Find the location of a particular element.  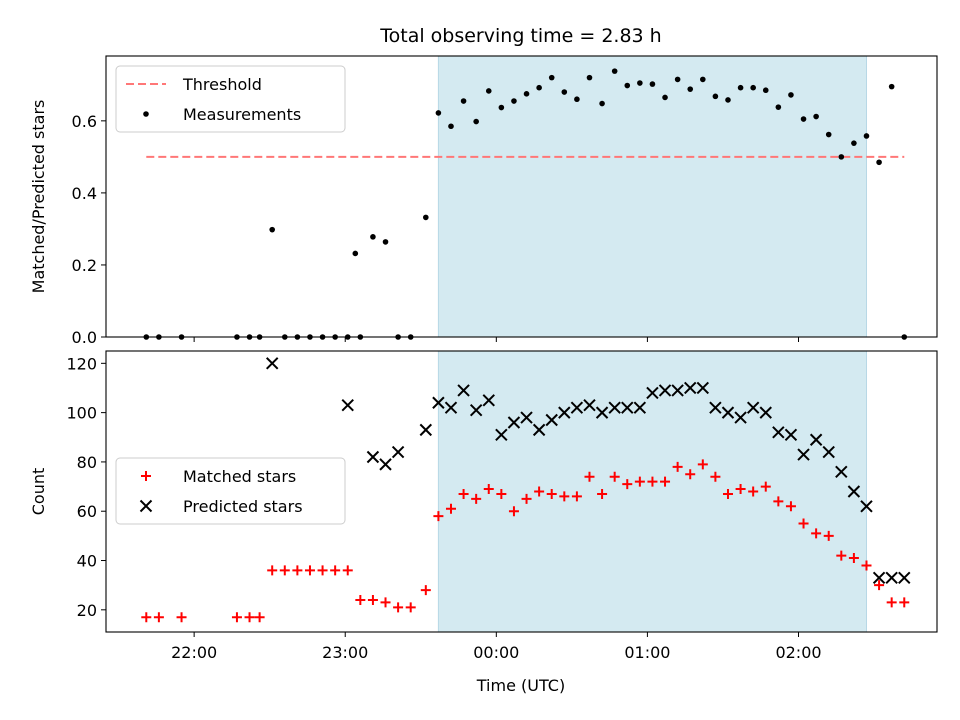

y-tick-label: 0.6 is located at coordinates (84, 121).